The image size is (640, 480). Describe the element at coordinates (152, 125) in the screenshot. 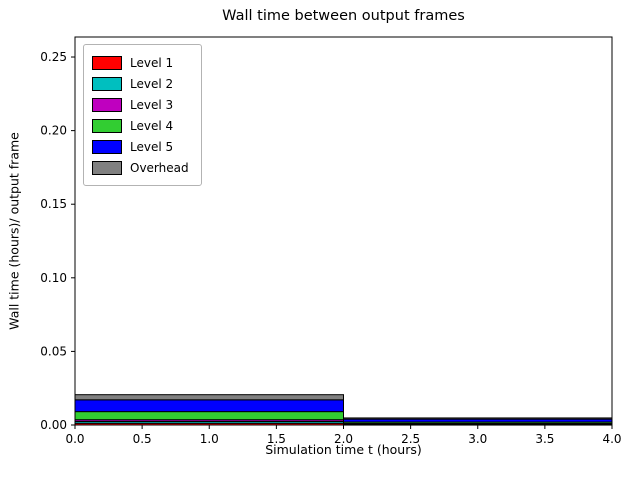

I see `legend-label: Level 4` at that location.